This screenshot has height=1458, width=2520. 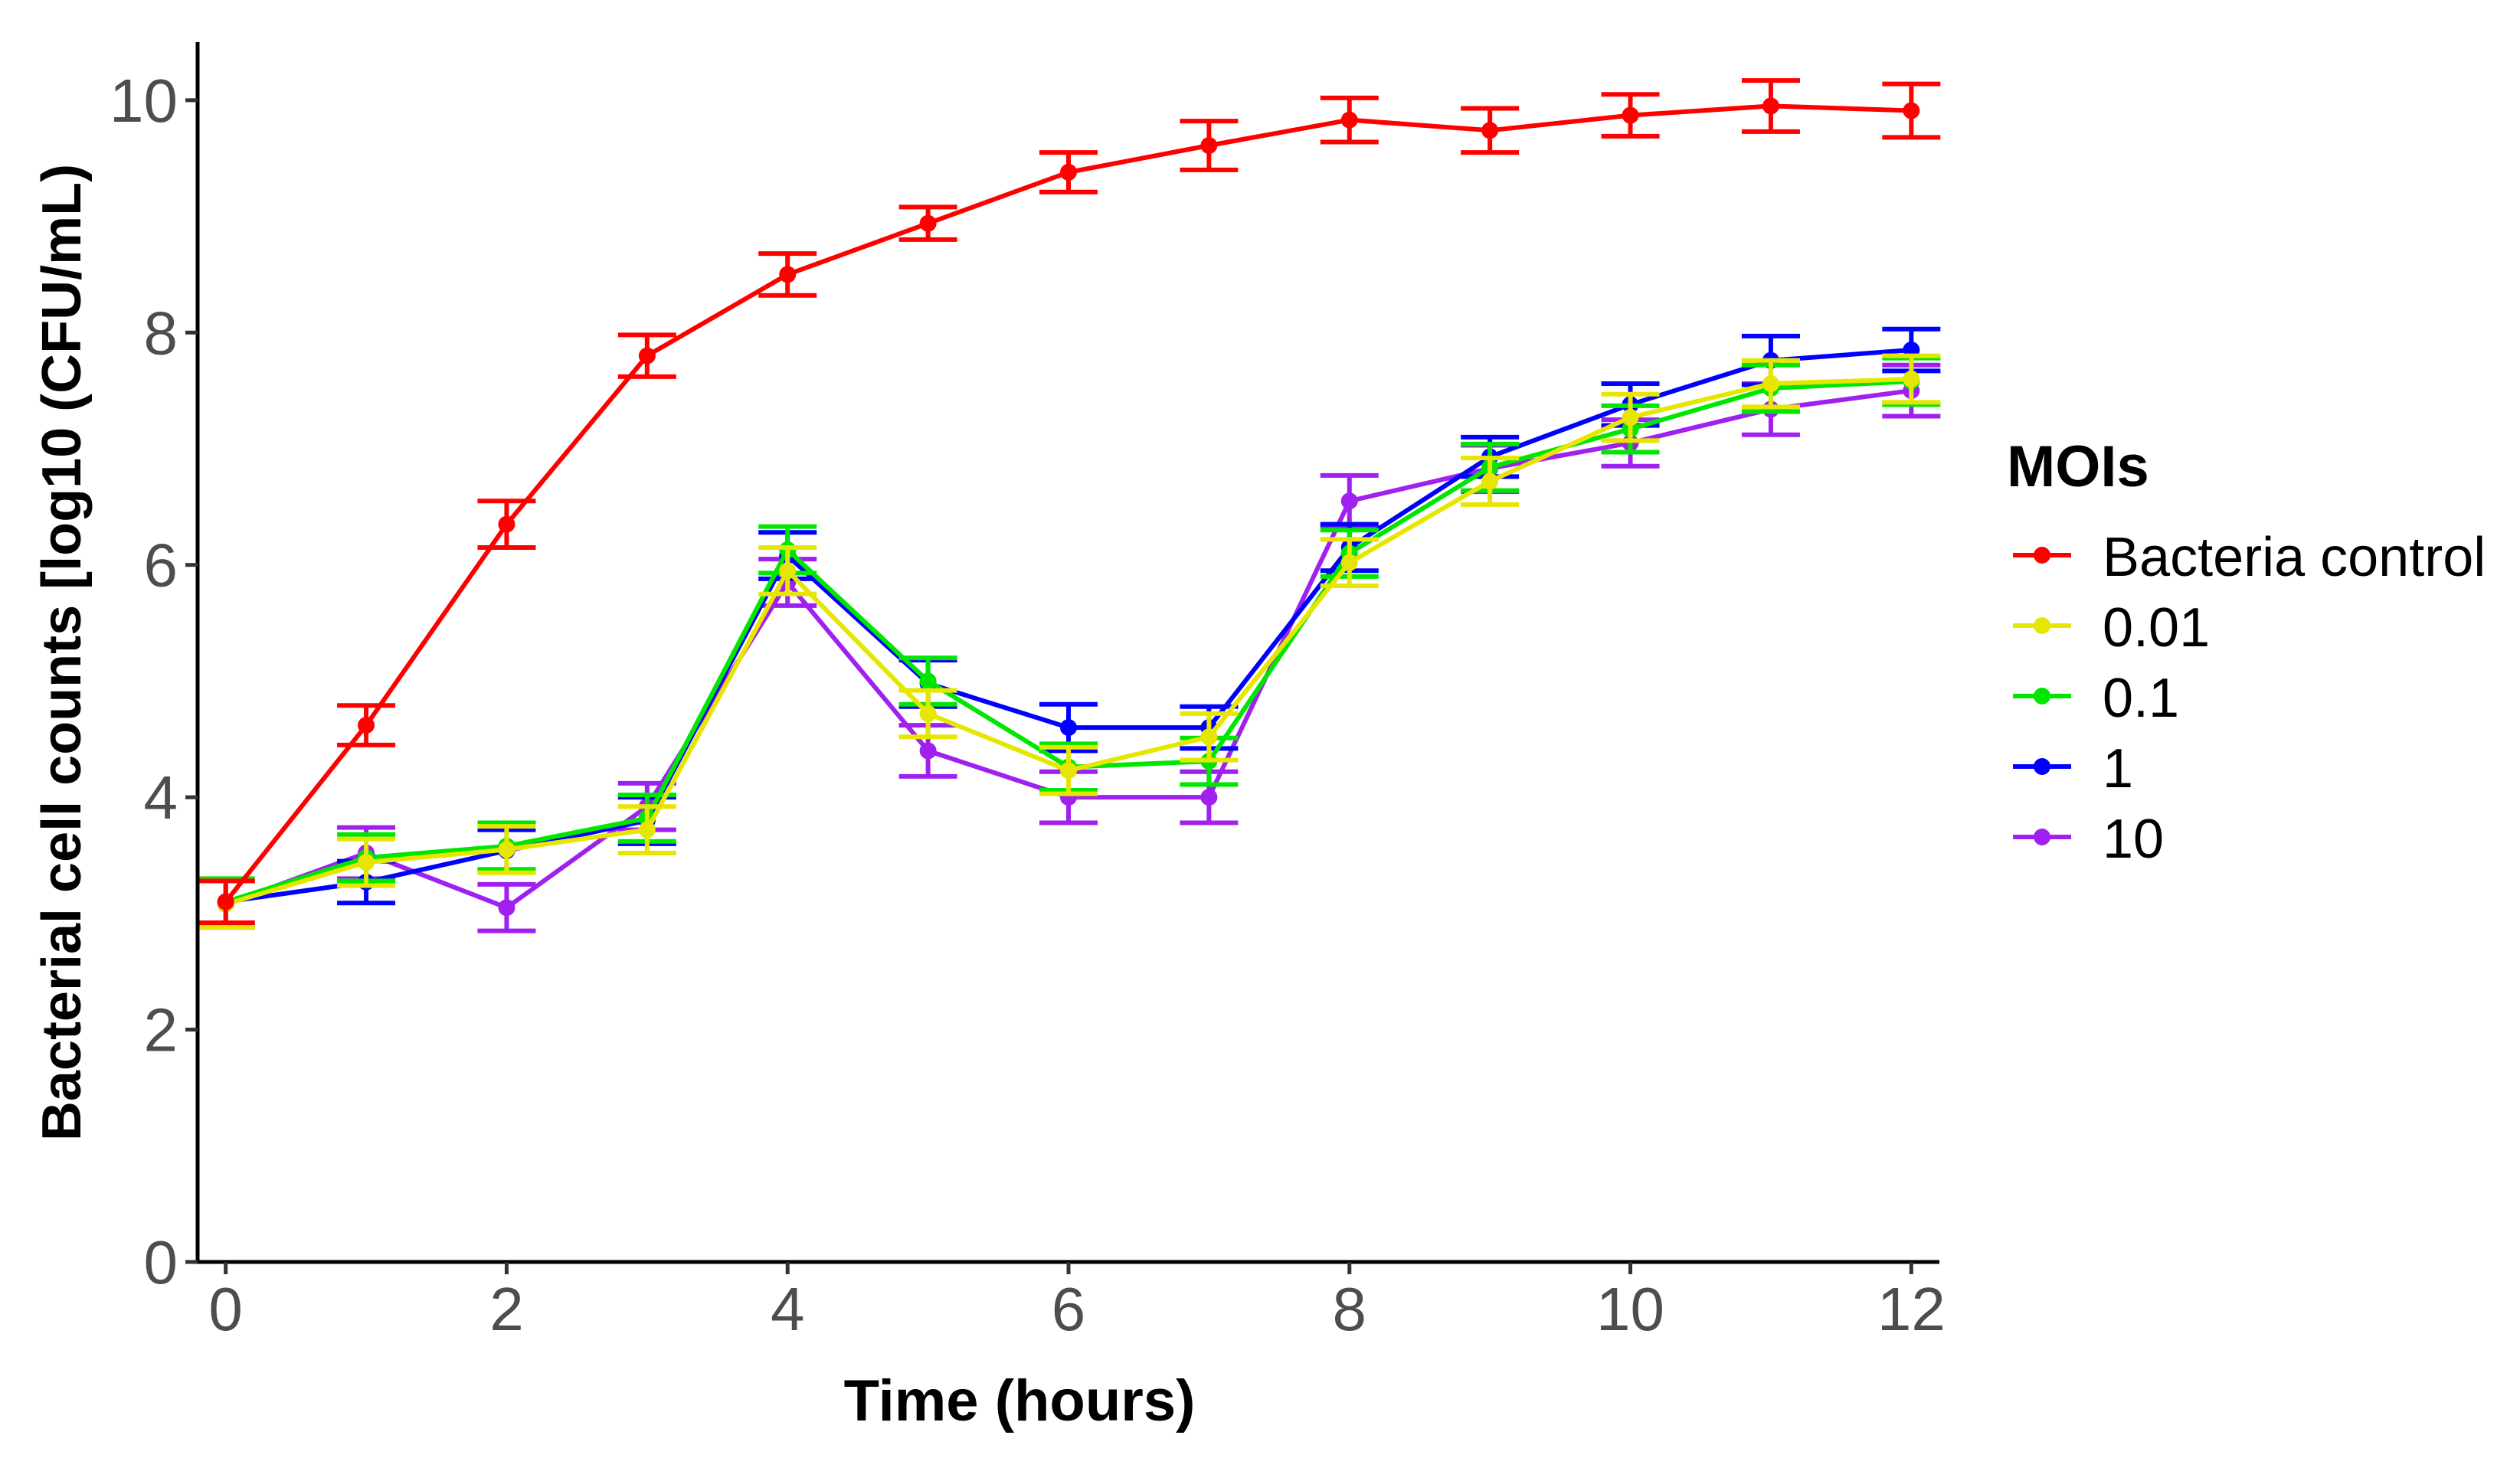 I want to click on y-tick-label: 10, so click(x=144, y=101).